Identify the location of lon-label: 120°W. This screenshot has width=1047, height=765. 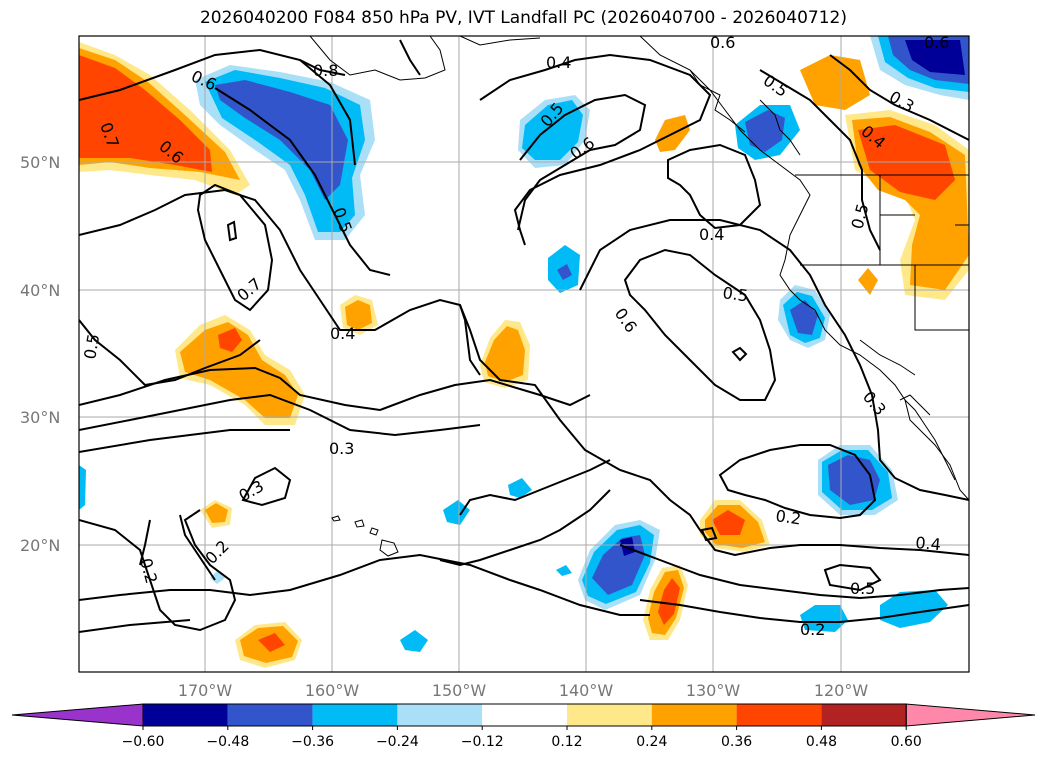
(841, 690).